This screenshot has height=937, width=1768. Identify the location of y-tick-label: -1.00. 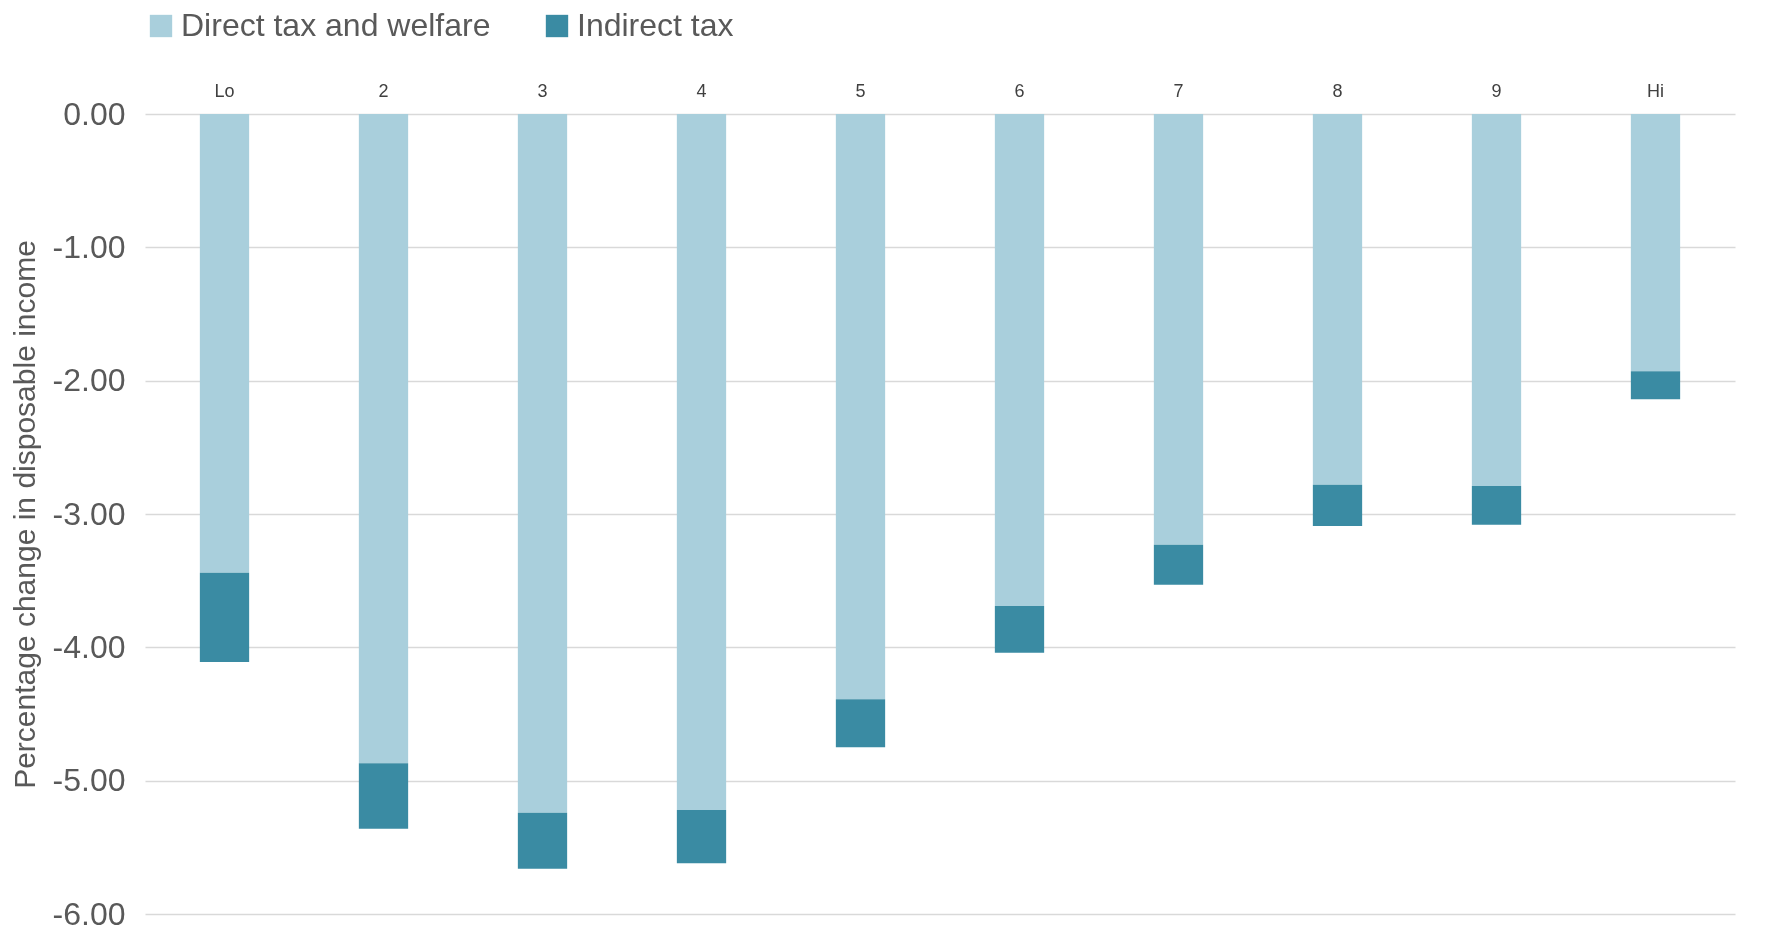
(89, 246).